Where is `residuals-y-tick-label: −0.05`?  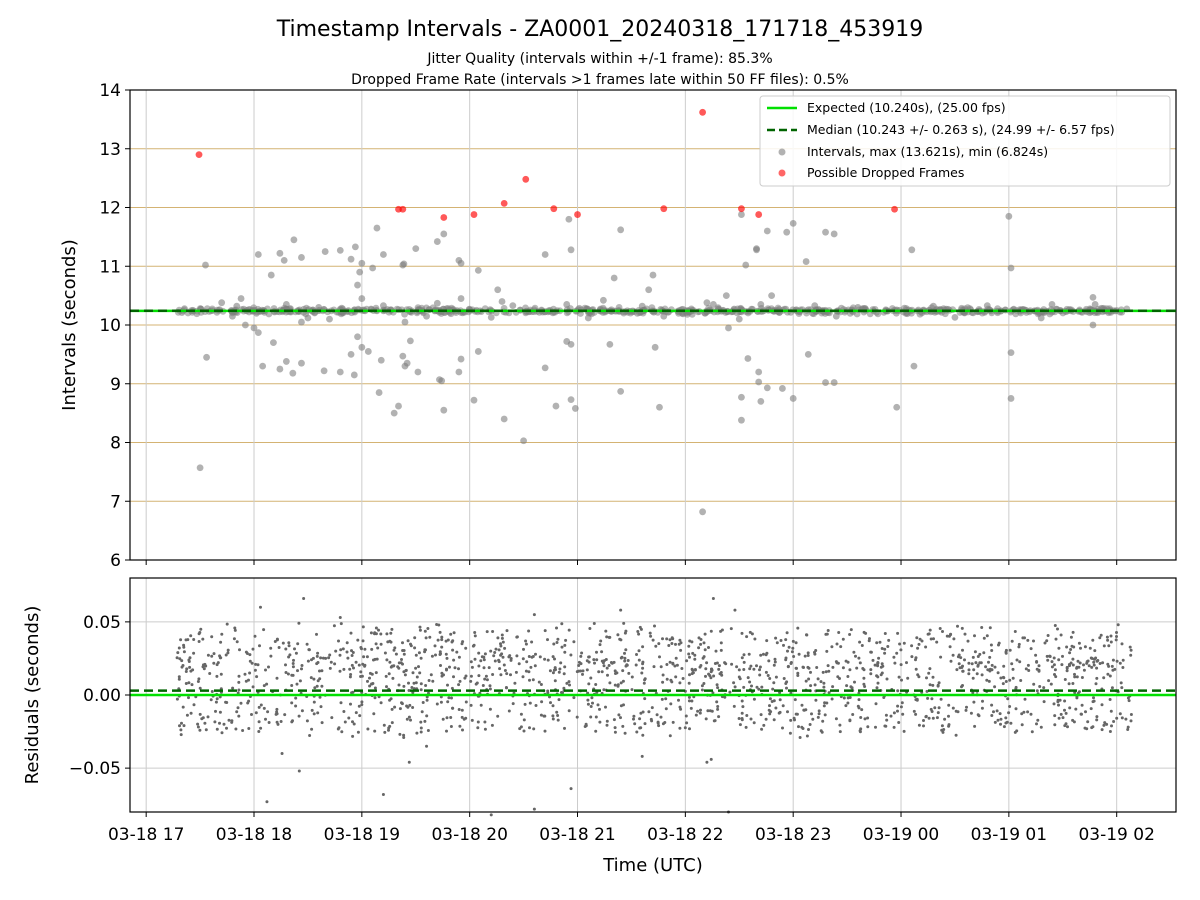 residuals-y-tick-label: −0.05 is located at coordinates (95, 769).